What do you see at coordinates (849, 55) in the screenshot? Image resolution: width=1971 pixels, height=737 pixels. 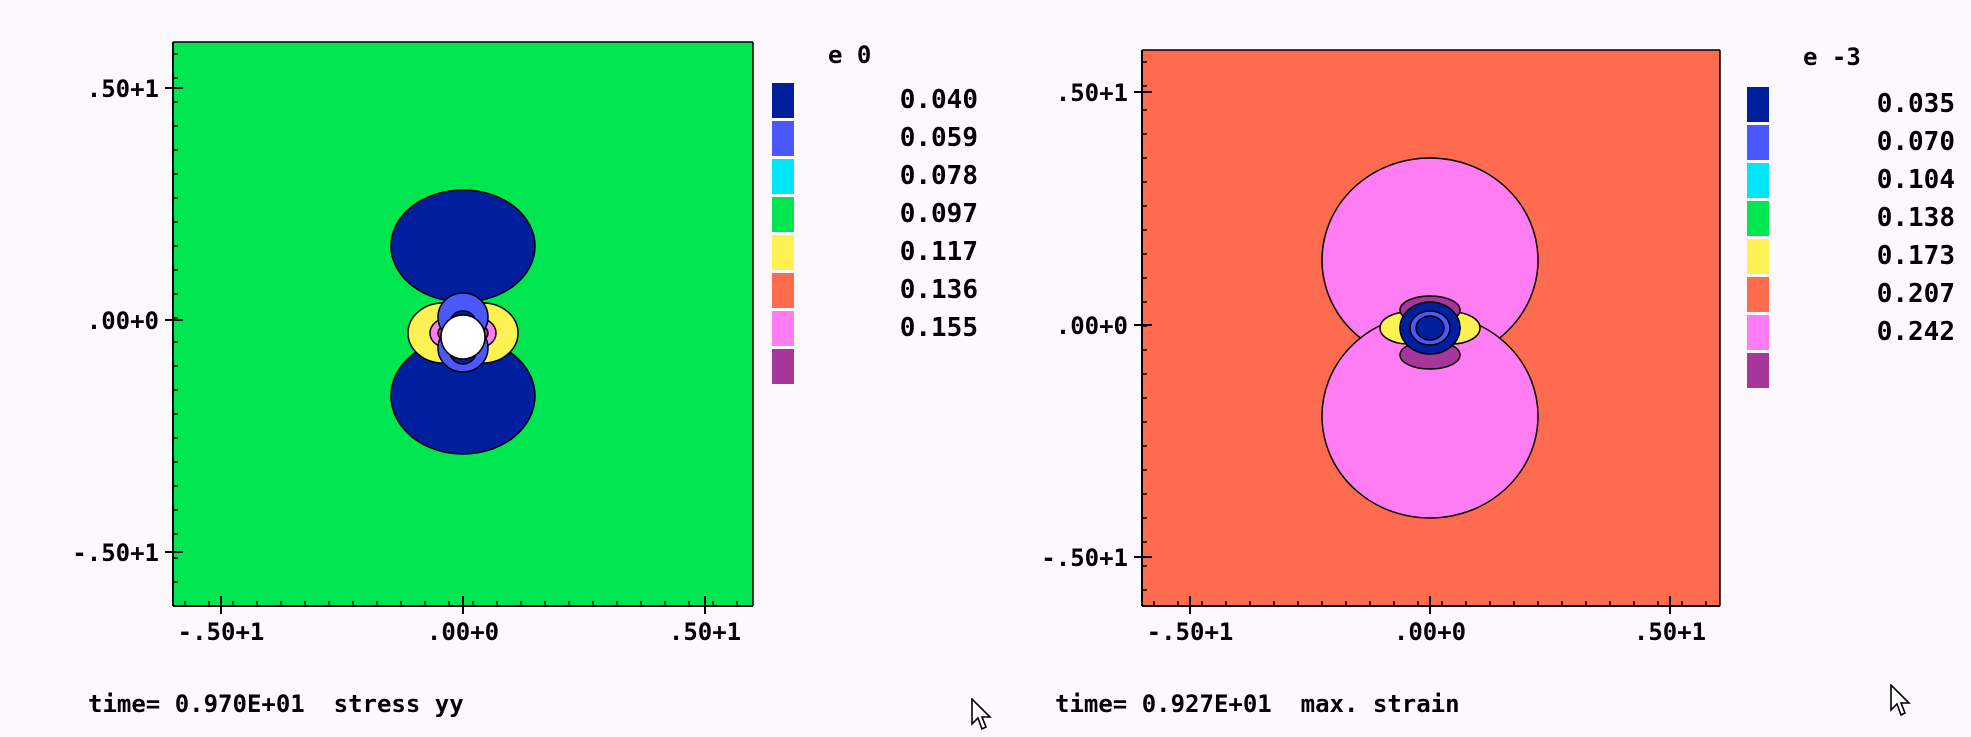 I see `legend-exponent-label: e 0` at bounding box center [849, 55].